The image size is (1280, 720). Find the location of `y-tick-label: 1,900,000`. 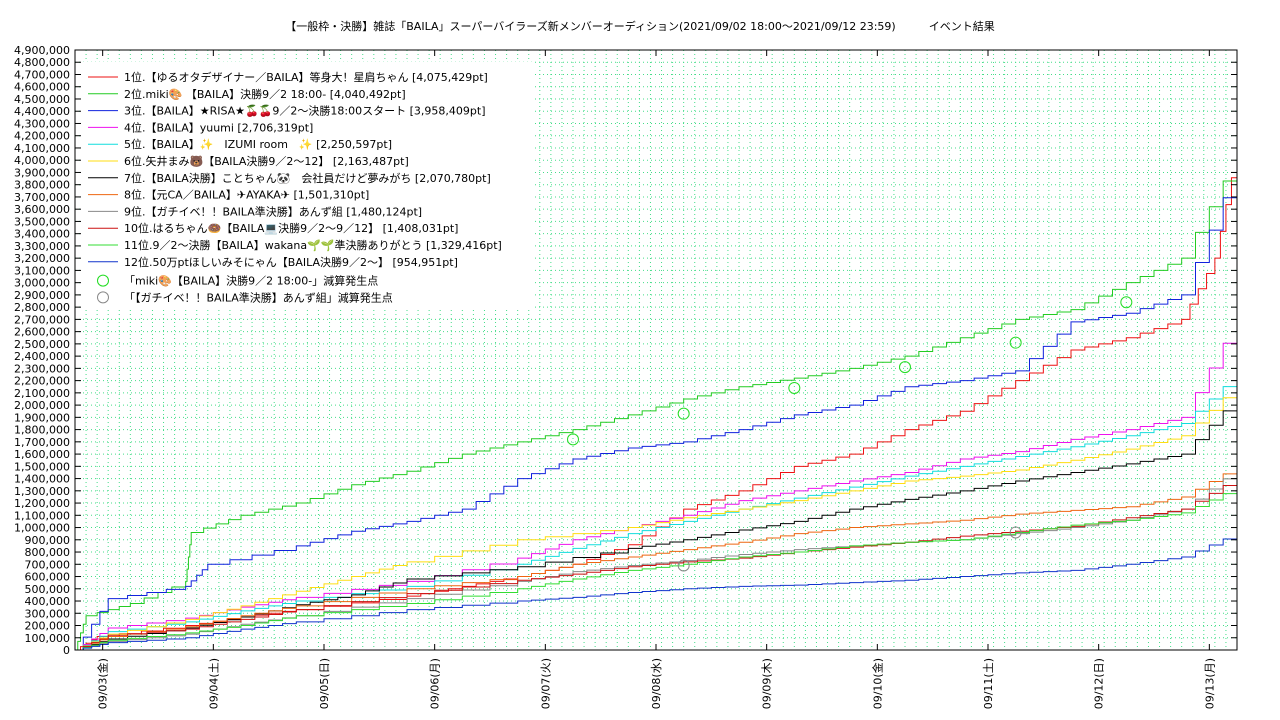

y-tick-label: 1,900,000 is located at coordinates (42, 417).